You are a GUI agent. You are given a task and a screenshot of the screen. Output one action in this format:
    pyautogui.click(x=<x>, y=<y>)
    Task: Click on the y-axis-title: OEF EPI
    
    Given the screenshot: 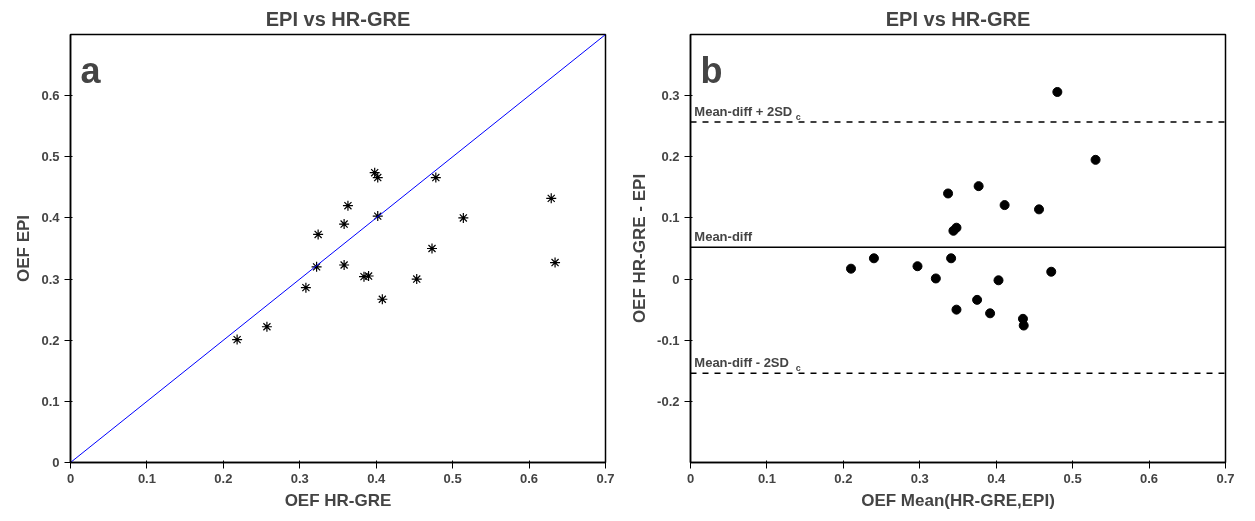 What is the action you would take?
    pyautogui.click(x=24, y=248)
    